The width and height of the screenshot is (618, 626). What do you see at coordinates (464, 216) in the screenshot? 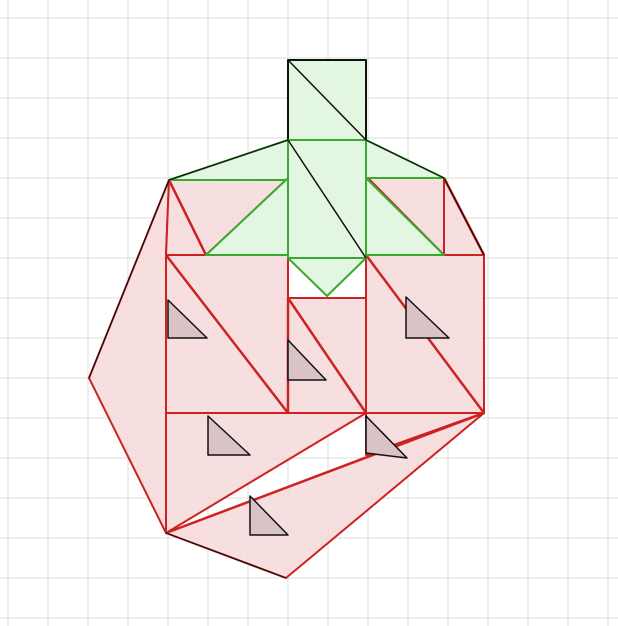
I see `outline-right-top` at bounding box center [464, 216].